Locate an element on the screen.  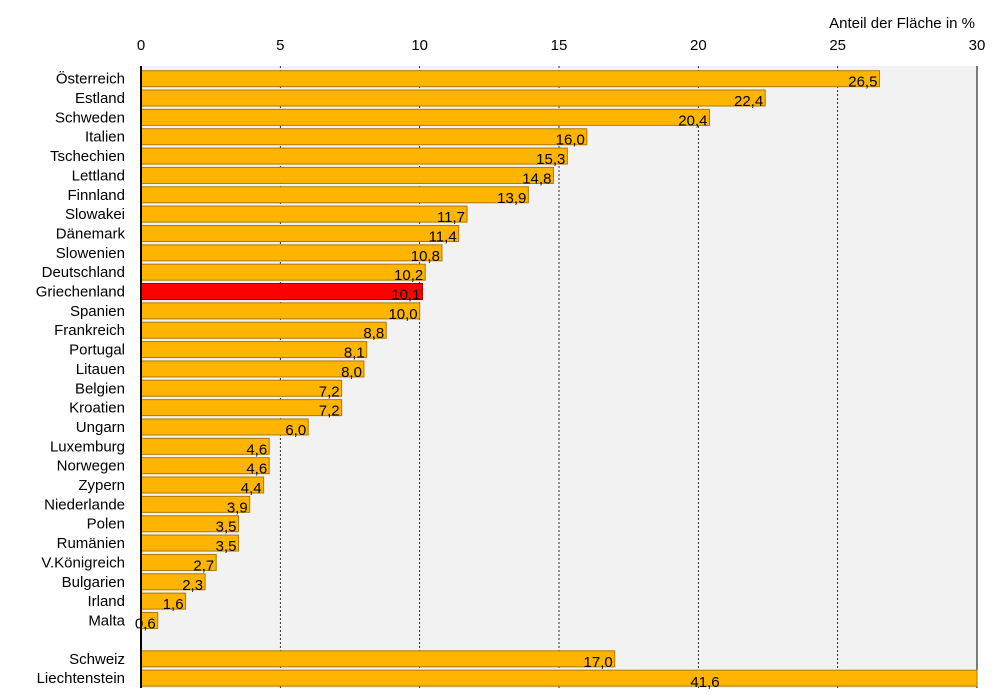
bar-schweiz is located at coordinates (378, 659).